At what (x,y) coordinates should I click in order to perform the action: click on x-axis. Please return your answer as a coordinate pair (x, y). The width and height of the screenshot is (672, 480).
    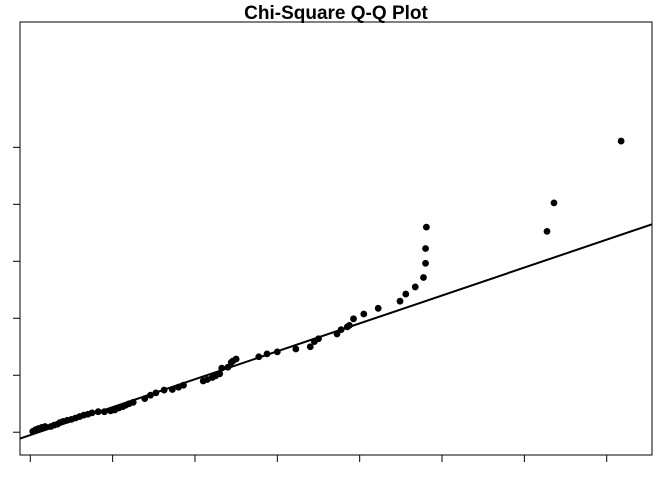
    Looking at the image, I should click on (318, 458).